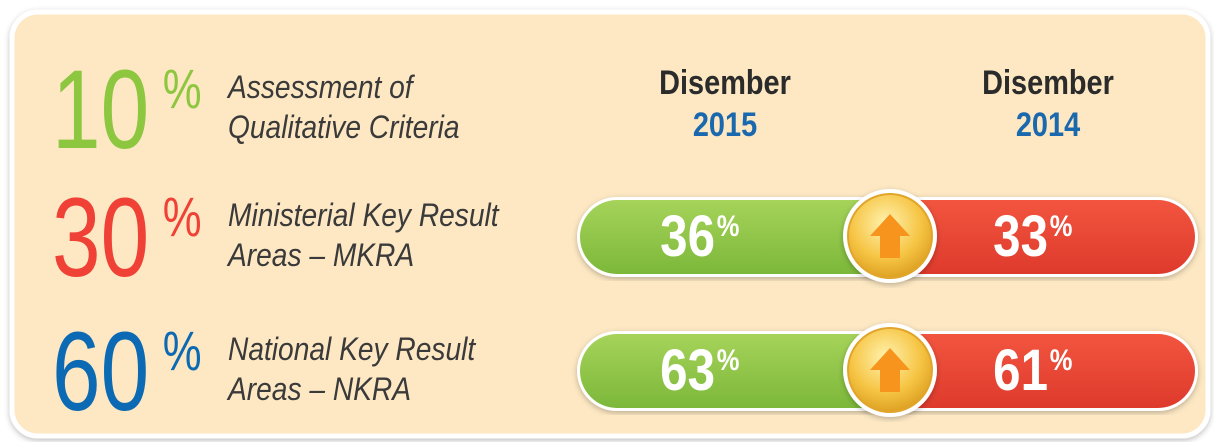 This screenshot has height=442, width=1214. What do you see at coordinates (687, 236) in the screenshot?
I see `value-number: 36` at bounding box center [687, 236].